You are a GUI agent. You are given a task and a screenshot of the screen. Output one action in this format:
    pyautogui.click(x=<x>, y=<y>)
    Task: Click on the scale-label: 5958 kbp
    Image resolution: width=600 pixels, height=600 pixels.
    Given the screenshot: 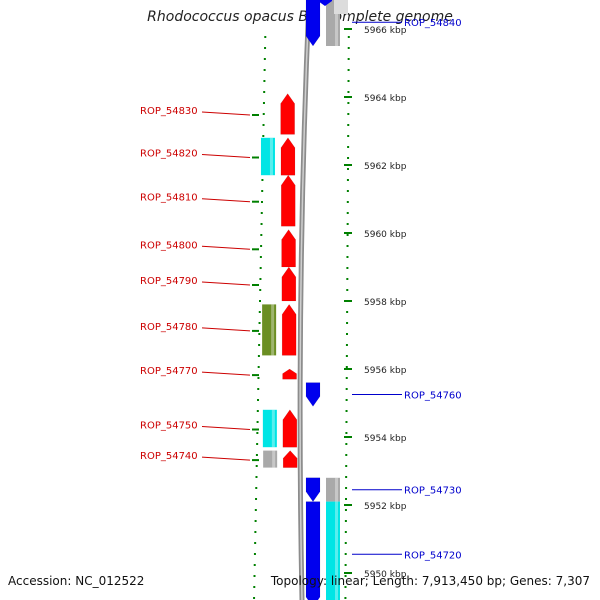 What is the action you would take?
    pyautogui.click(x=385, y=303)
    